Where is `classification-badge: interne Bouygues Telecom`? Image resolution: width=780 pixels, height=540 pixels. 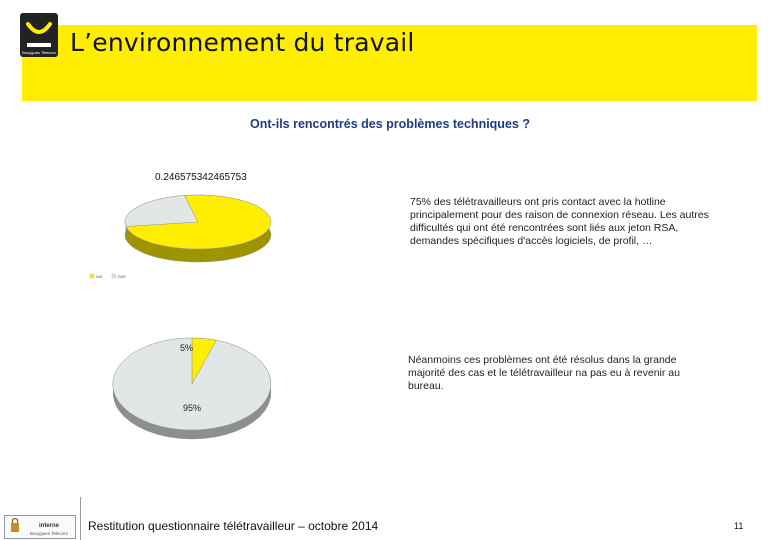
classification-badge: interne Bouygues Telecom is located at coordinates (40, 527).